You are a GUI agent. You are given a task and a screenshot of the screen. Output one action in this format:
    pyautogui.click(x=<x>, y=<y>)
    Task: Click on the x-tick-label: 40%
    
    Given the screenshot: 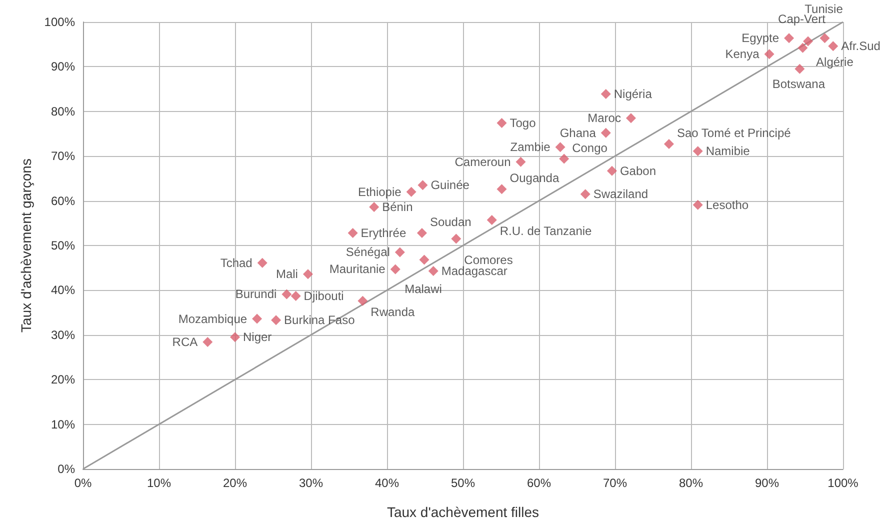 What is the action you would take?
    pyautogui.click(x=387, y=483)
    